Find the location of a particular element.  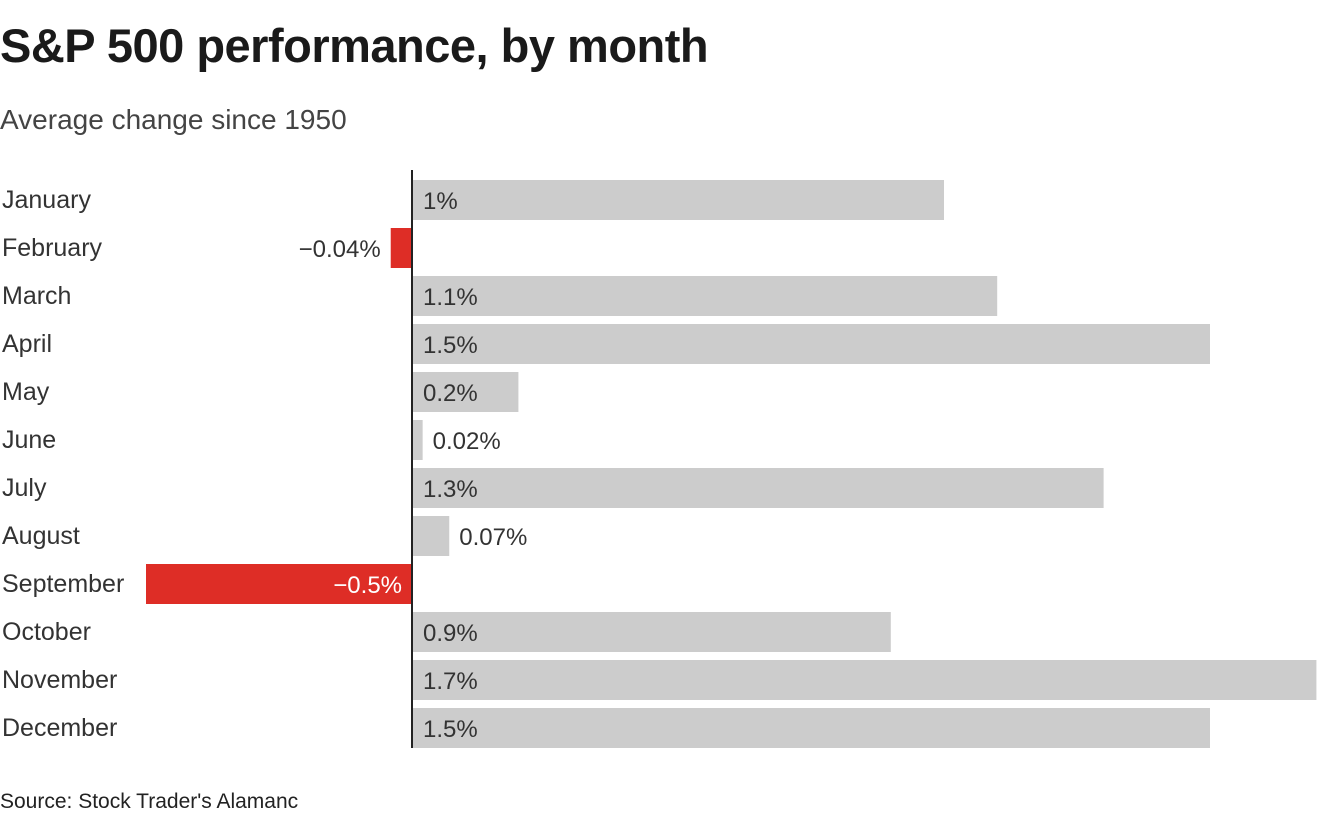

category-label-december: December is located at coordinates (59, 728).